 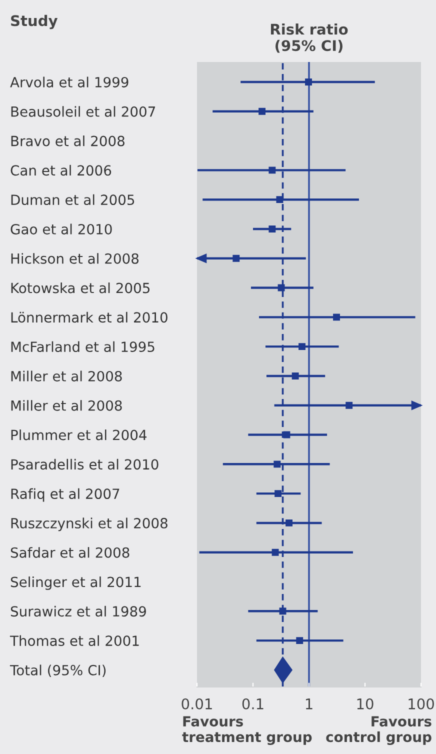 What do you see at coordinates (79, 434) in the screenshot?
I see `y-tick-label: Plummer et al 2004` at bounding box center [79, 434].